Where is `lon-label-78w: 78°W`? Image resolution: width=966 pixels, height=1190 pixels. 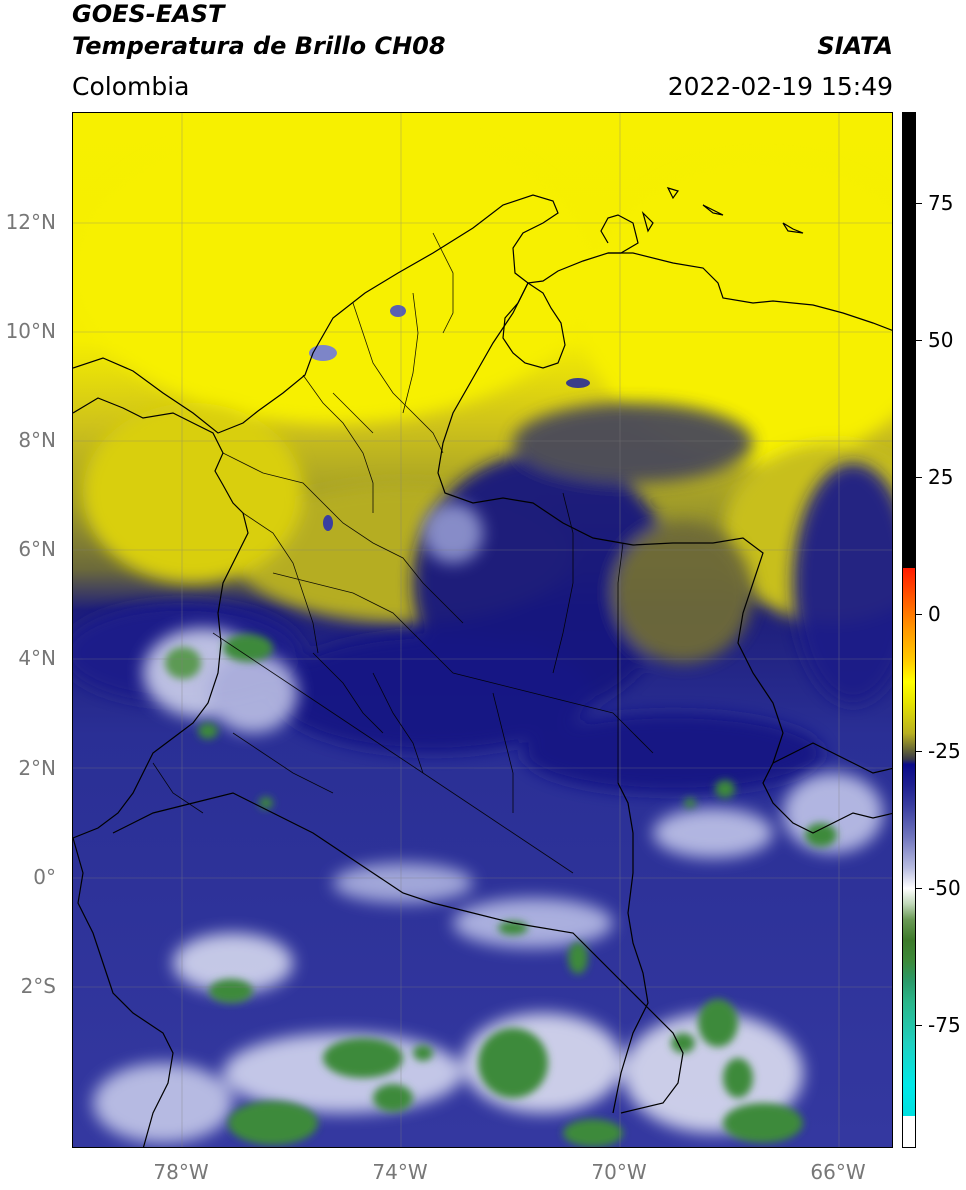 lon-label-78w: 78°W is located at coordinates (181, 1172).